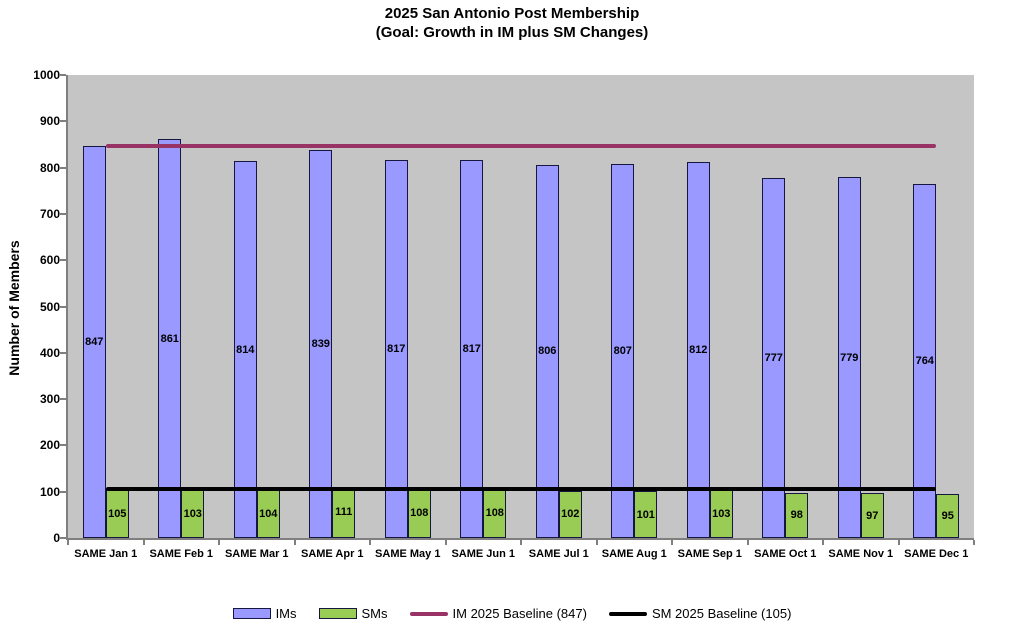  I want to click on x-axis-category-label: SAME Mar 1, so click(256, 554).